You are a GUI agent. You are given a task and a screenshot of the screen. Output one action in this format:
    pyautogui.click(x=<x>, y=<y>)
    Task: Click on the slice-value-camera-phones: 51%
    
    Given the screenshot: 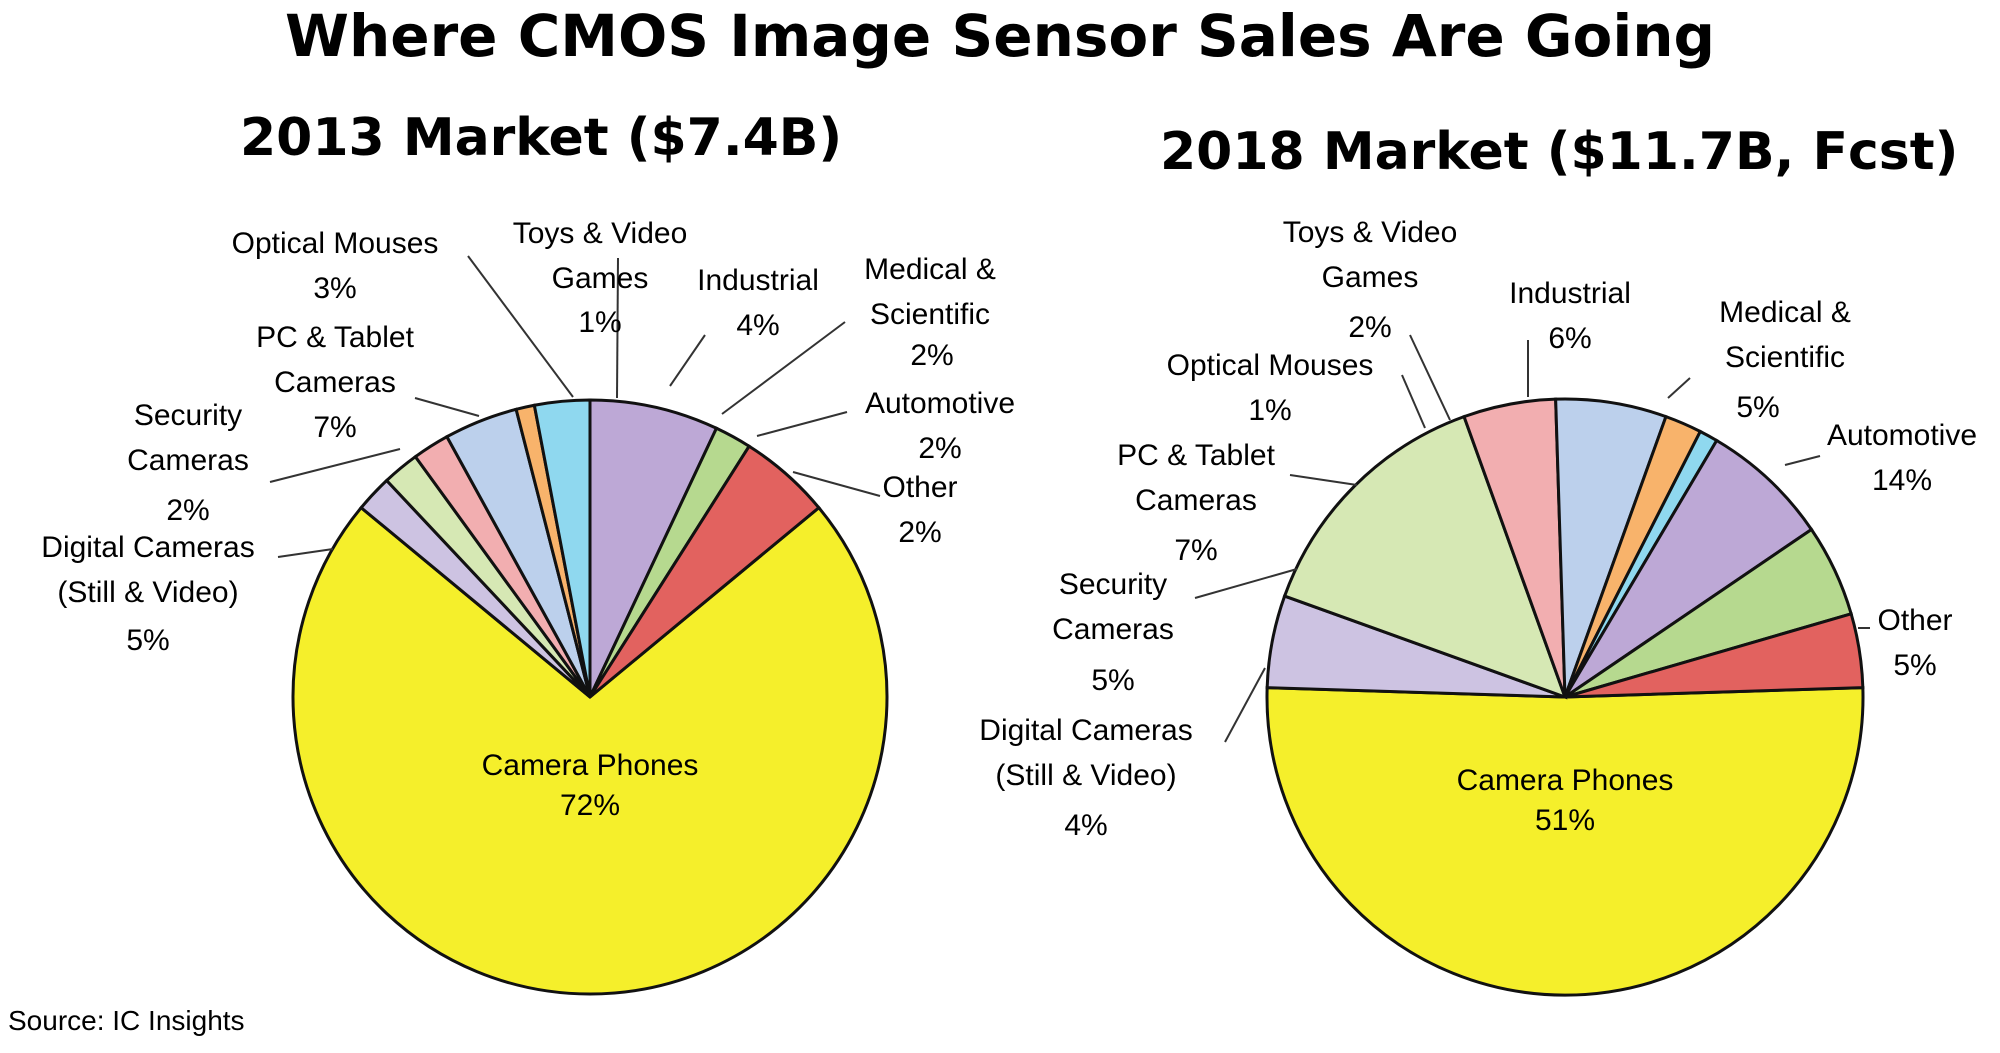 What is the action you would take?
    pyautogui.click(x=1565, y=820)
    